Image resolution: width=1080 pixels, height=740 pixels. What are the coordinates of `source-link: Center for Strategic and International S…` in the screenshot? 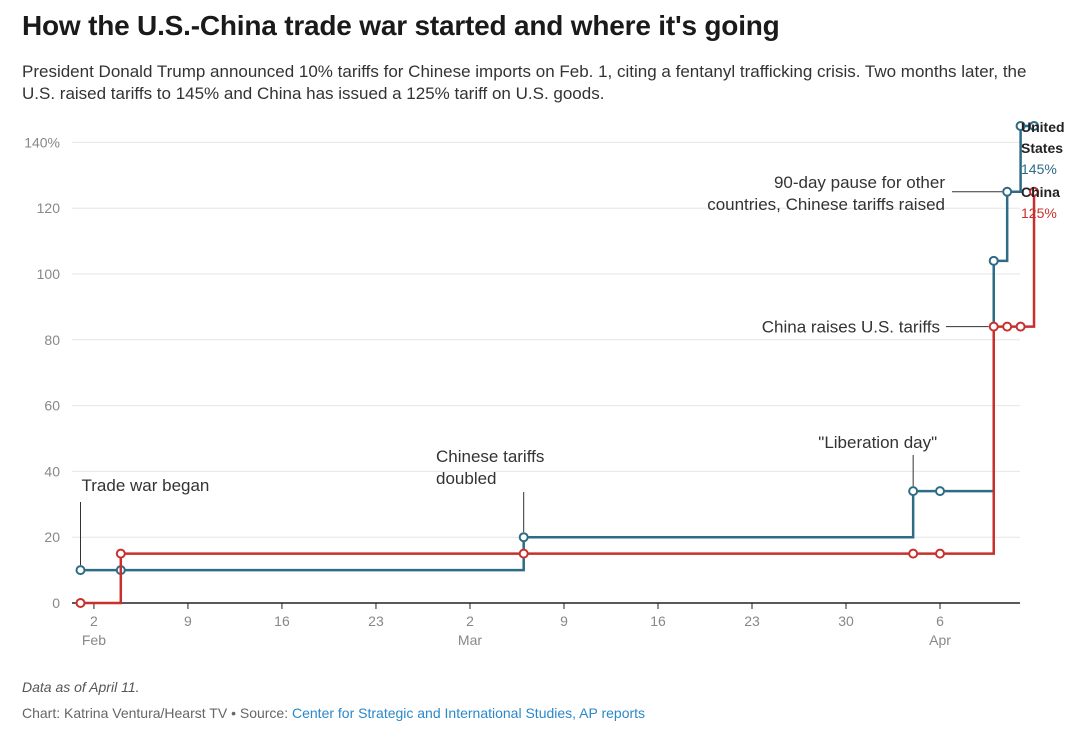 It's located at (469, 713).